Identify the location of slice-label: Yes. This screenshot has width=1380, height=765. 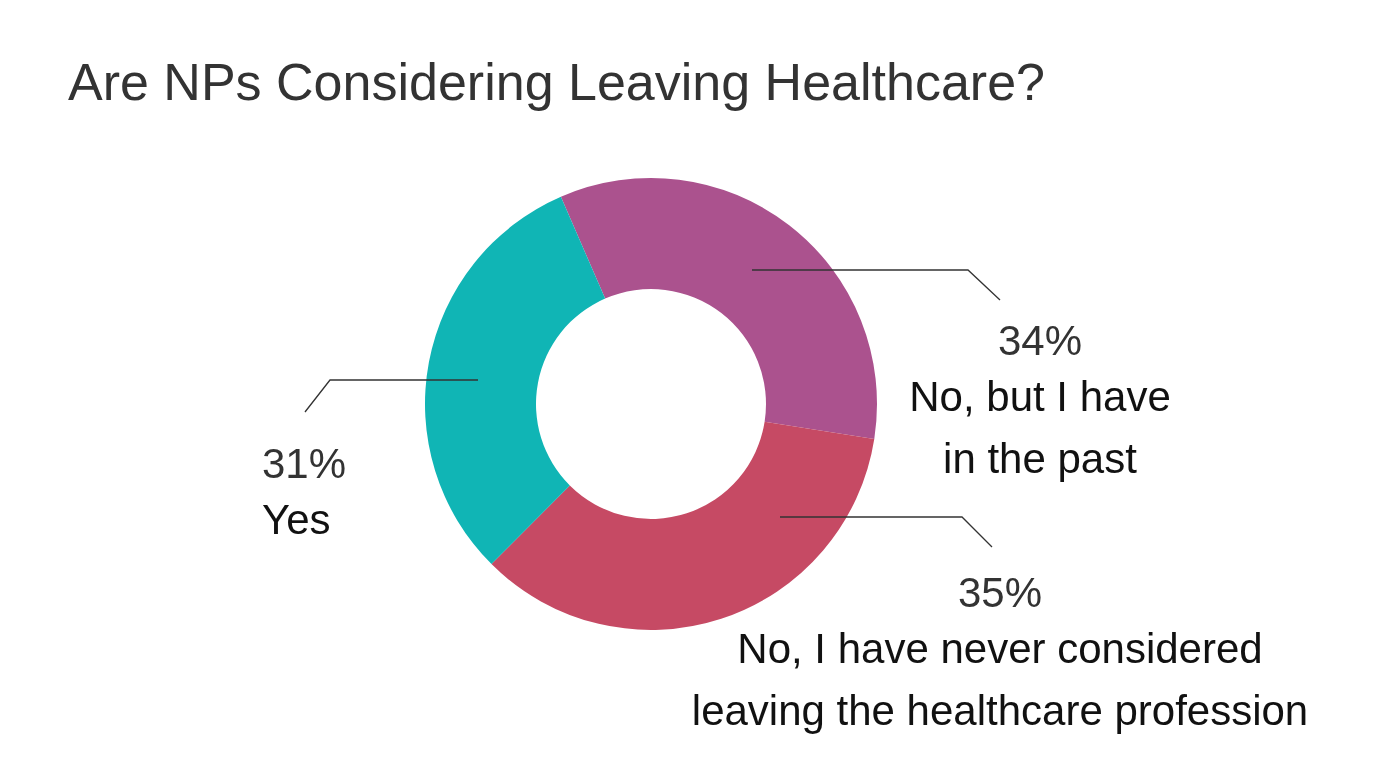
(296, 519).